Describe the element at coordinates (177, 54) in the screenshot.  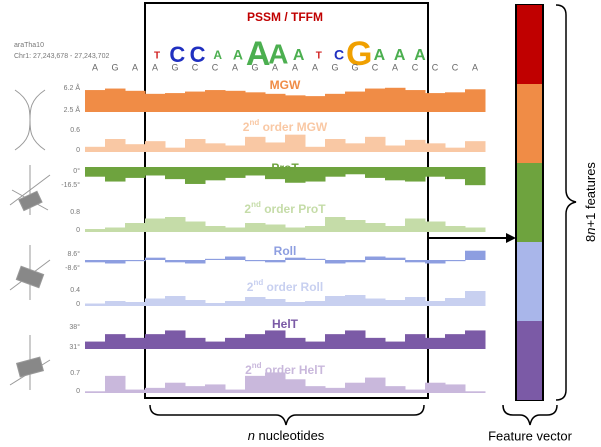
I see `logo-letter: C` at that location.